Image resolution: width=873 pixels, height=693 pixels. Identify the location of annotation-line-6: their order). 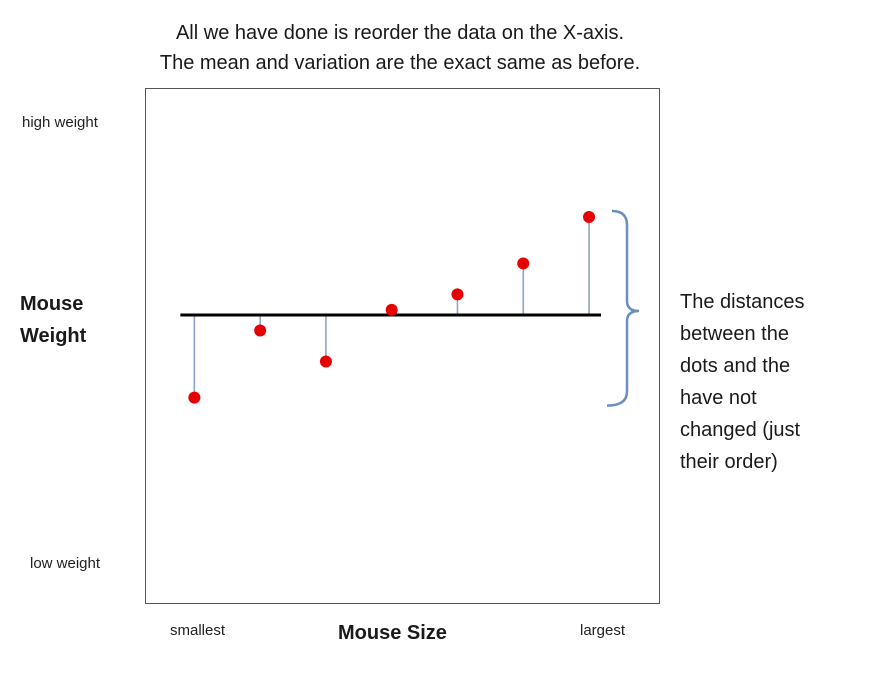
(729, 462).